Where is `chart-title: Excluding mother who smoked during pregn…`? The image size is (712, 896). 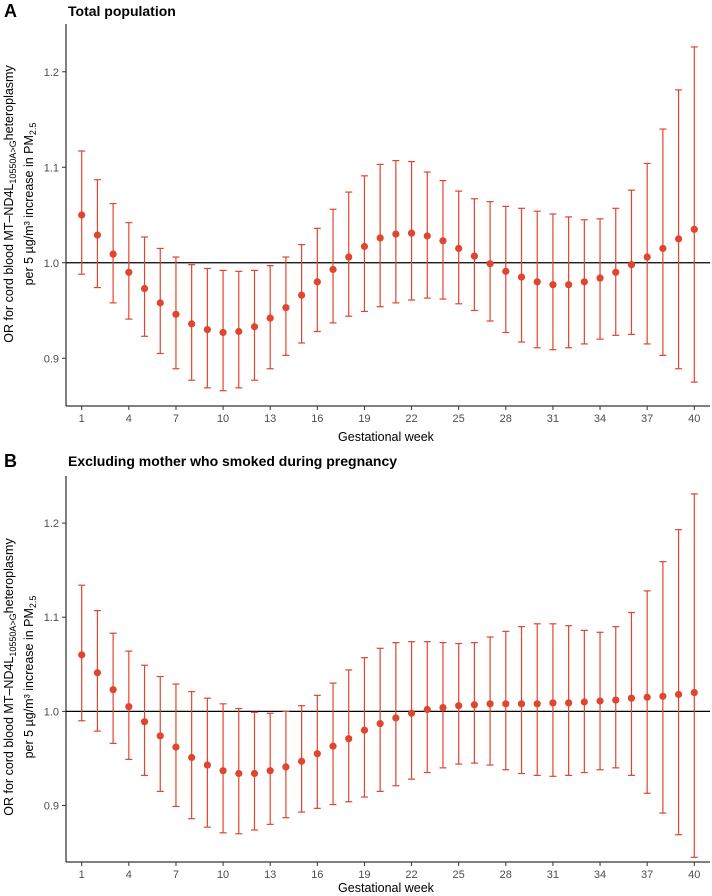
chart-title: Excluding mother who smoked during pregn… is located at coordinates (232, 461).